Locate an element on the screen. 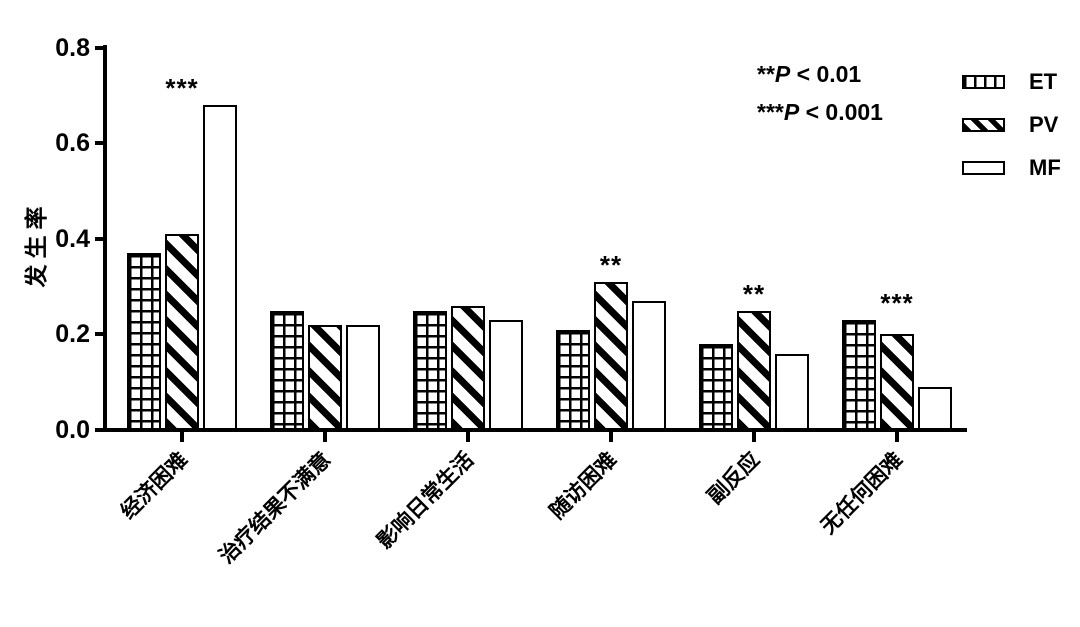  x-category-label-5: 无任何困难 is located at coordinates (862, 493).